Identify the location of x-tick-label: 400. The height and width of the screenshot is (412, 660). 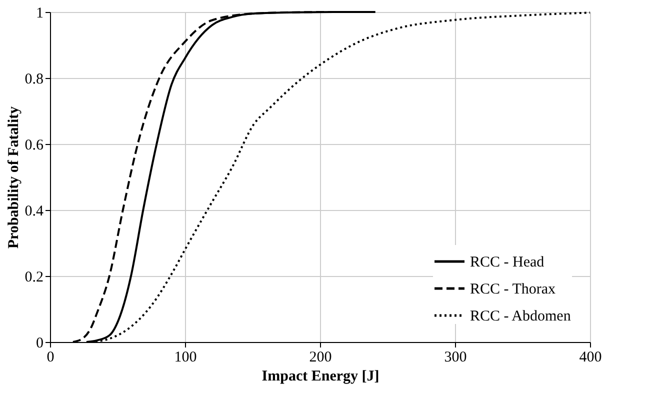
(590, 358).